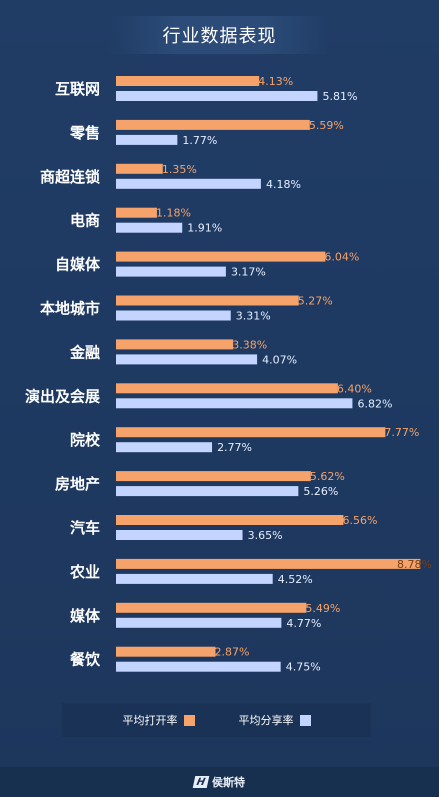  What do you see at coordinates (303, 667) in the screenshot?
I see `data-label-share-rate: 4.75%` at bounding box center [303, 667].